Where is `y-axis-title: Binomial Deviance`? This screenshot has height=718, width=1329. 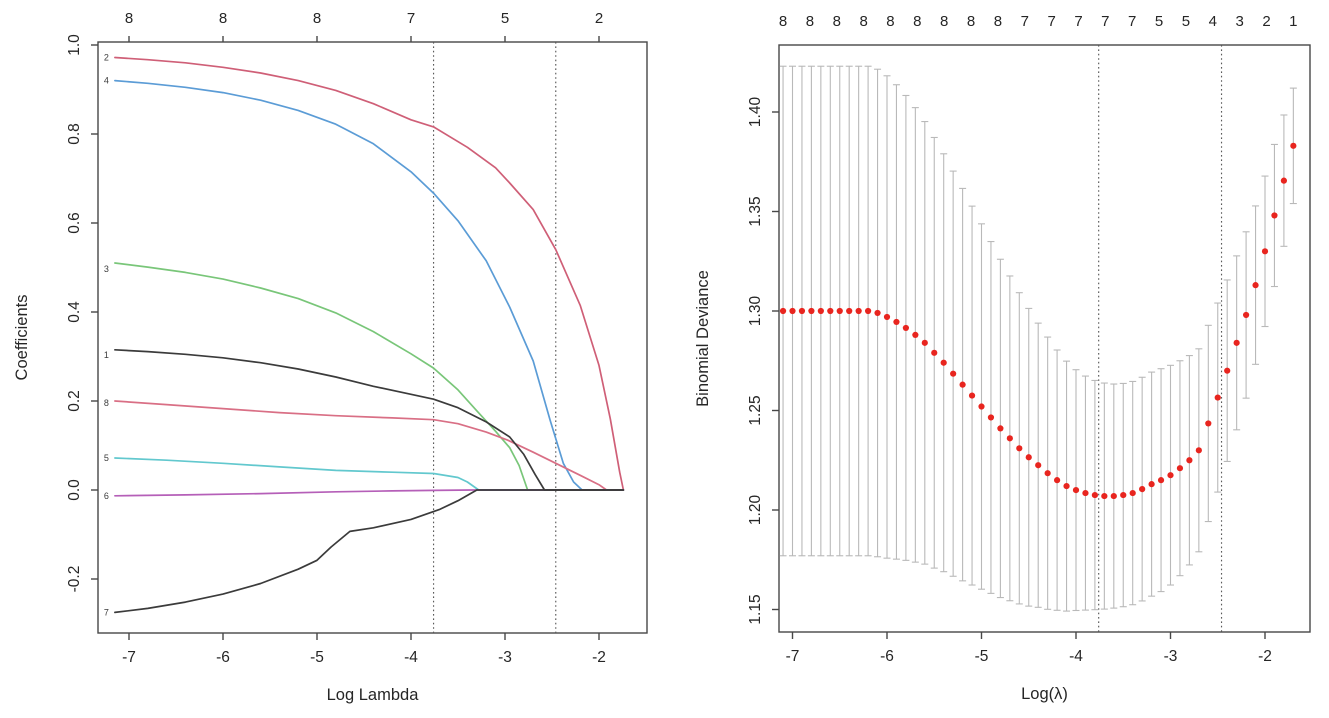 y-axis-title: Binomial Deviance is located at coordinates (703, 338).